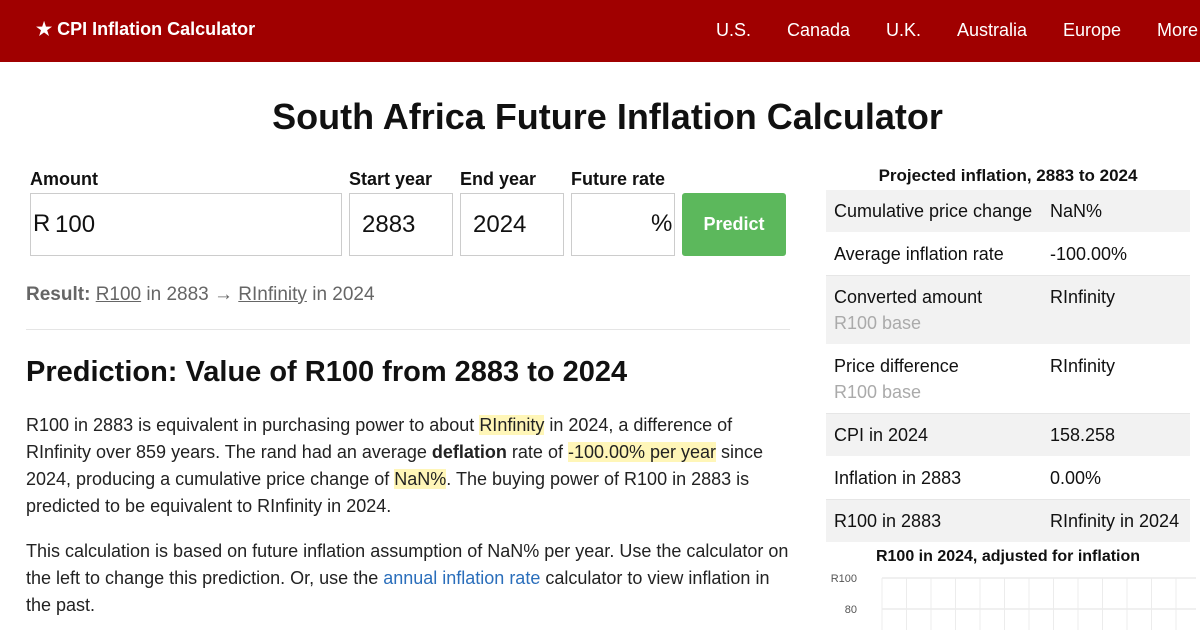  Describe the element at coordinates (1092, 30) in the screenshot. I see `nav-link-europe: Europe` at that location.